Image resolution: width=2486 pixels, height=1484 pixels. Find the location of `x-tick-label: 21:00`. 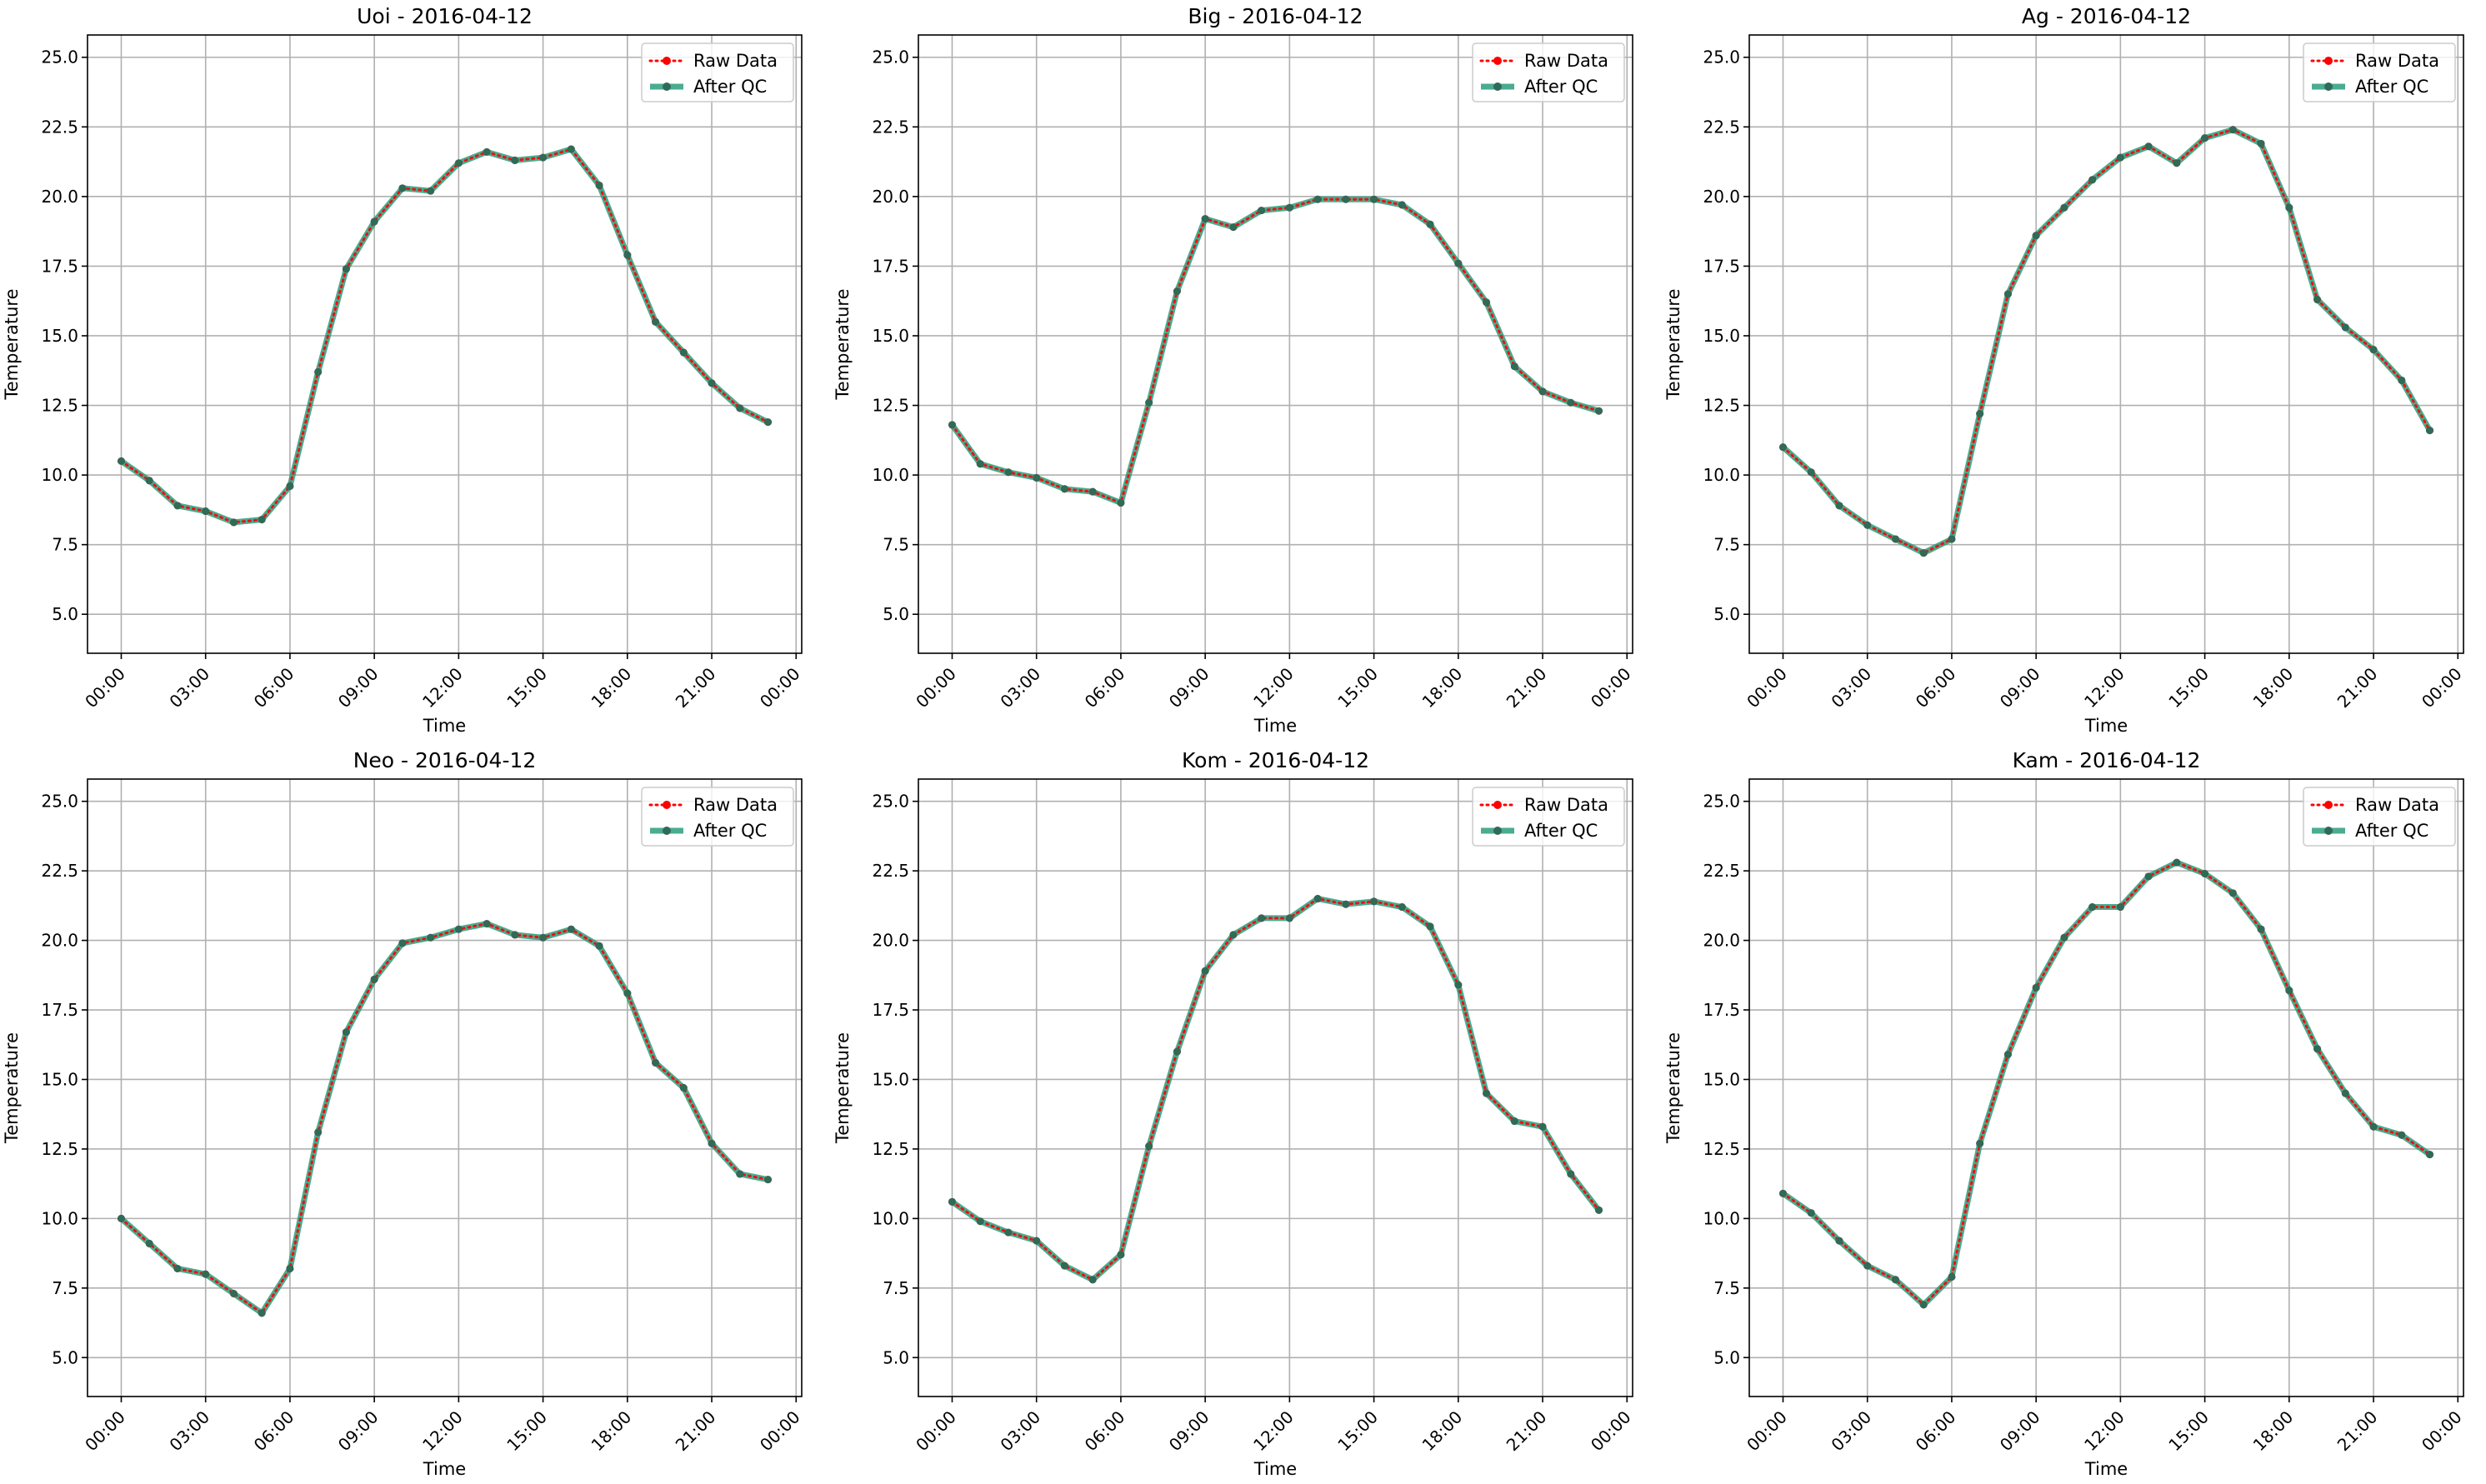

x-tick-label: 21:00 is located at coordinates (2358, 687).